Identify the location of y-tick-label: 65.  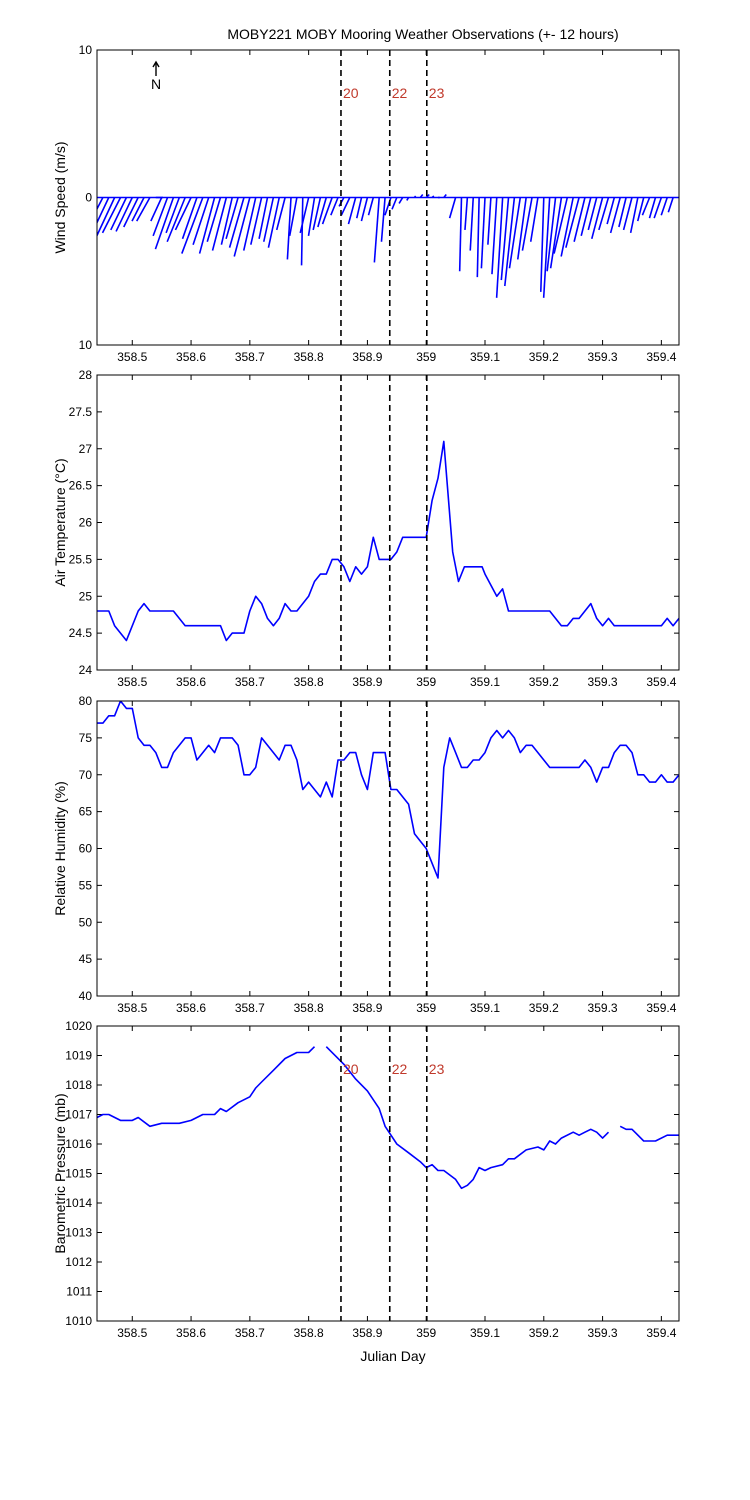
(86, 812).